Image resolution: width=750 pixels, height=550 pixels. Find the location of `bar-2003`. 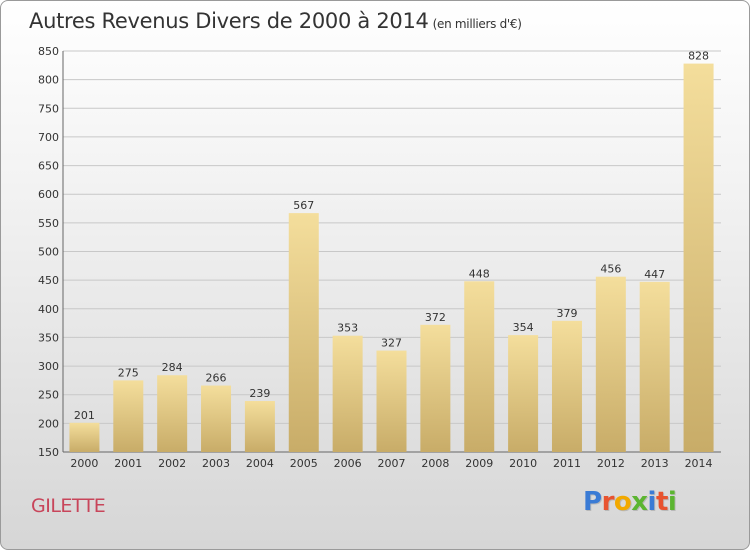

bar-2003 is located at coordinates (216, 418).